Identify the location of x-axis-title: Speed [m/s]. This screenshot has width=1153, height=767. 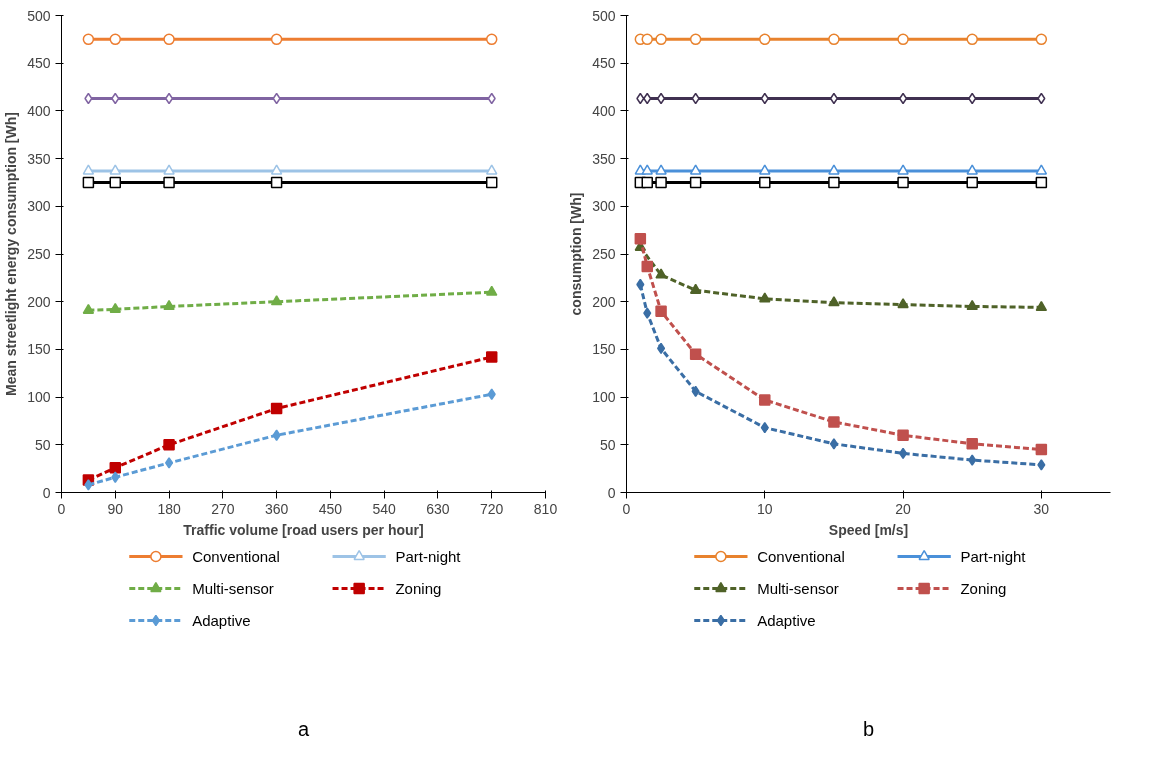
(868, 529).